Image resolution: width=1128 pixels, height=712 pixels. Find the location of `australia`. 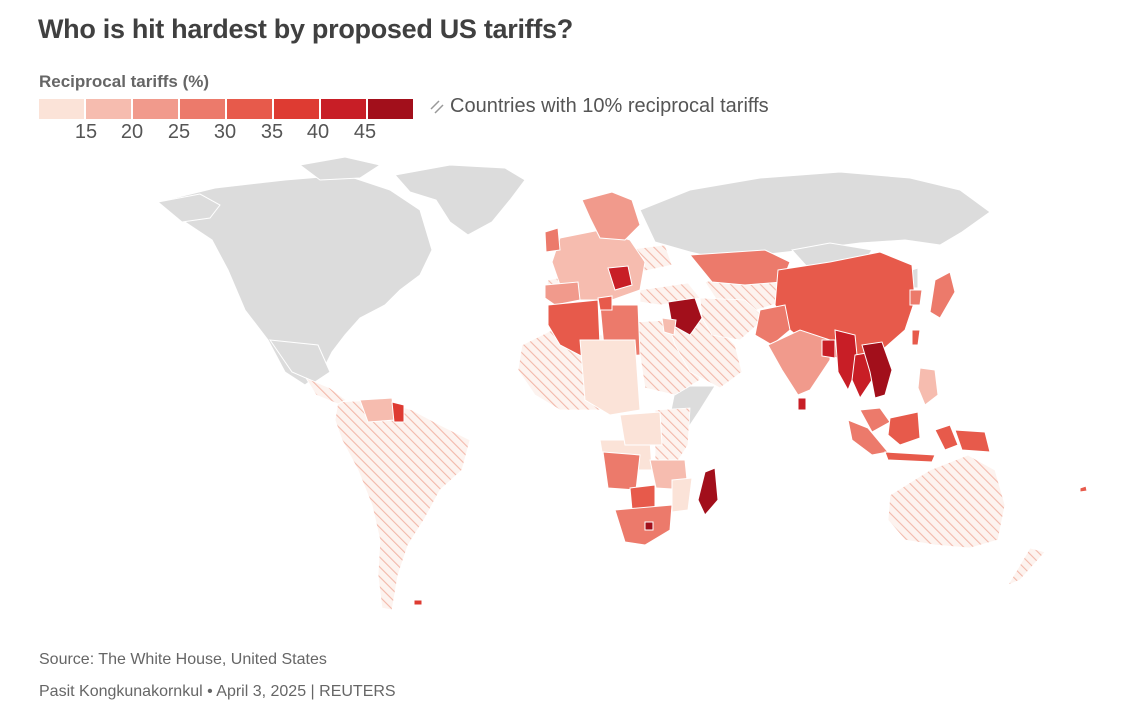

australia is located at coordinates (946, 501).